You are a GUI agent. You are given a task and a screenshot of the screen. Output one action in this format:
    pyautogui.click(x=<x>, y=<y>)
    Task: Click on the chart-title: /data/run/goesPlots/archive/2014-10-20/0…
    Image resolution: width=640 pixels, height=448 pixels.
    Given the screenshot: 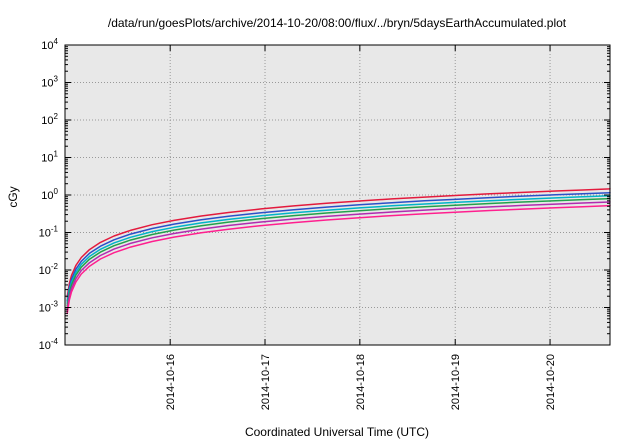 What is the action you would take?
    pyautogui.click(x=337, y=23)
    